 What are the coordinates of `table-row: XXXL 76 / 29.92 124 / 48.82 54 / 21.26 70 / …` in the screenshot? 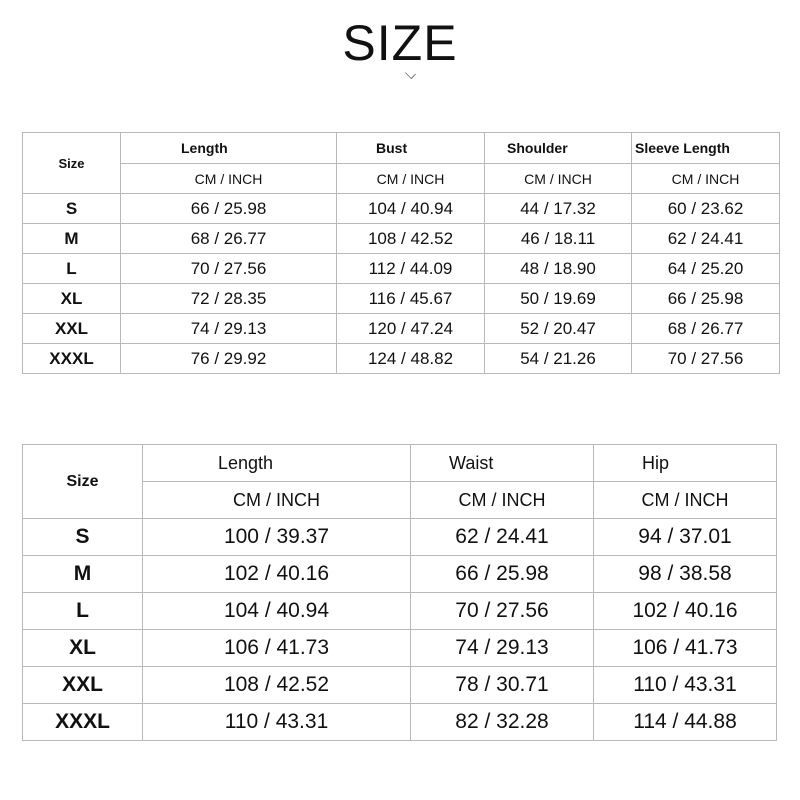 It's located at (401, 358).